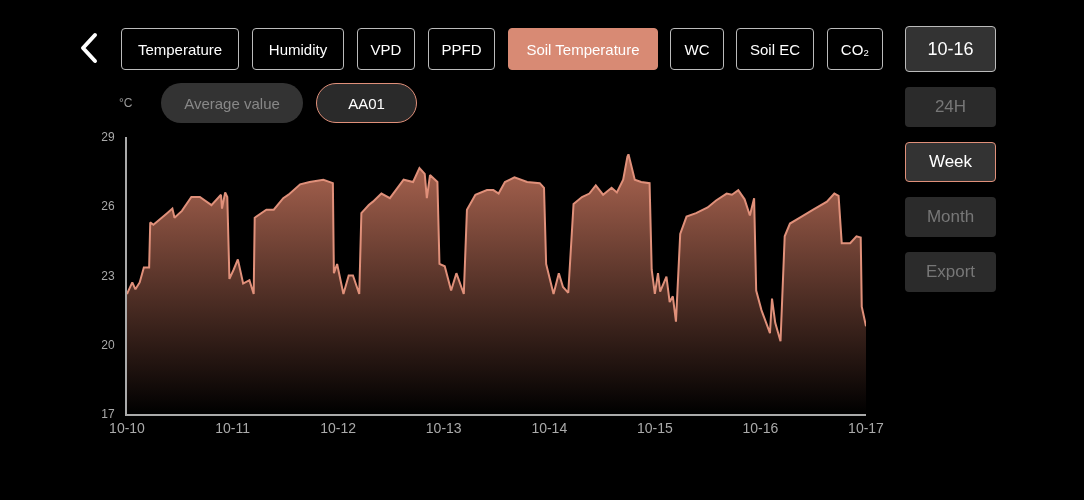 This screenshot has height=500, width=1084. I want to click on y-tick-label: 17, so click(108, 414).